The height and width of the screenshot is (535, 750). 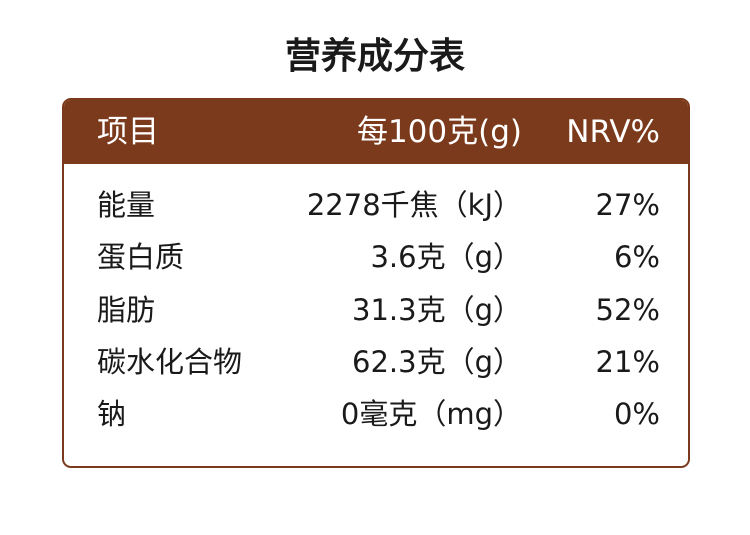 I want to click on table-cell: 3.6克（g）, so click(x=446, y=257).